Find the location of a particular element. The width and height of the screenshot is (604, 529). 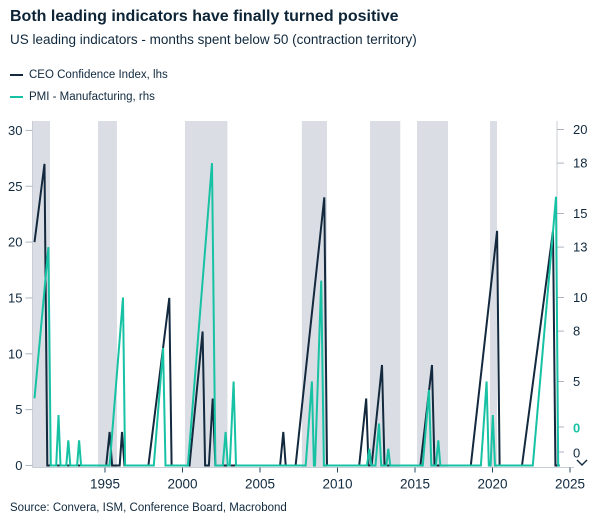

right-axis-tick-label: 20 is located at coordinates (580, 129).